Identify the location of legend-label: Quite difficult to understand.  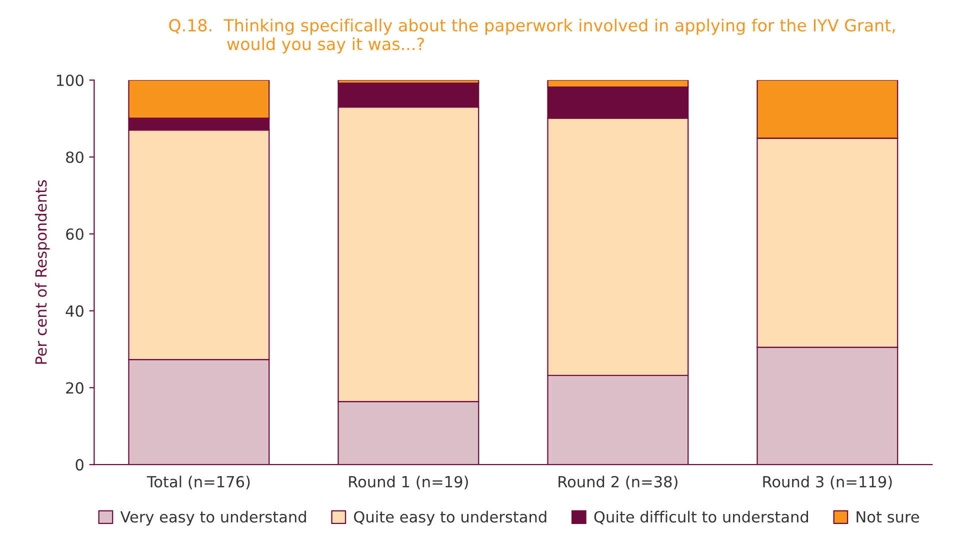
(701, 517).